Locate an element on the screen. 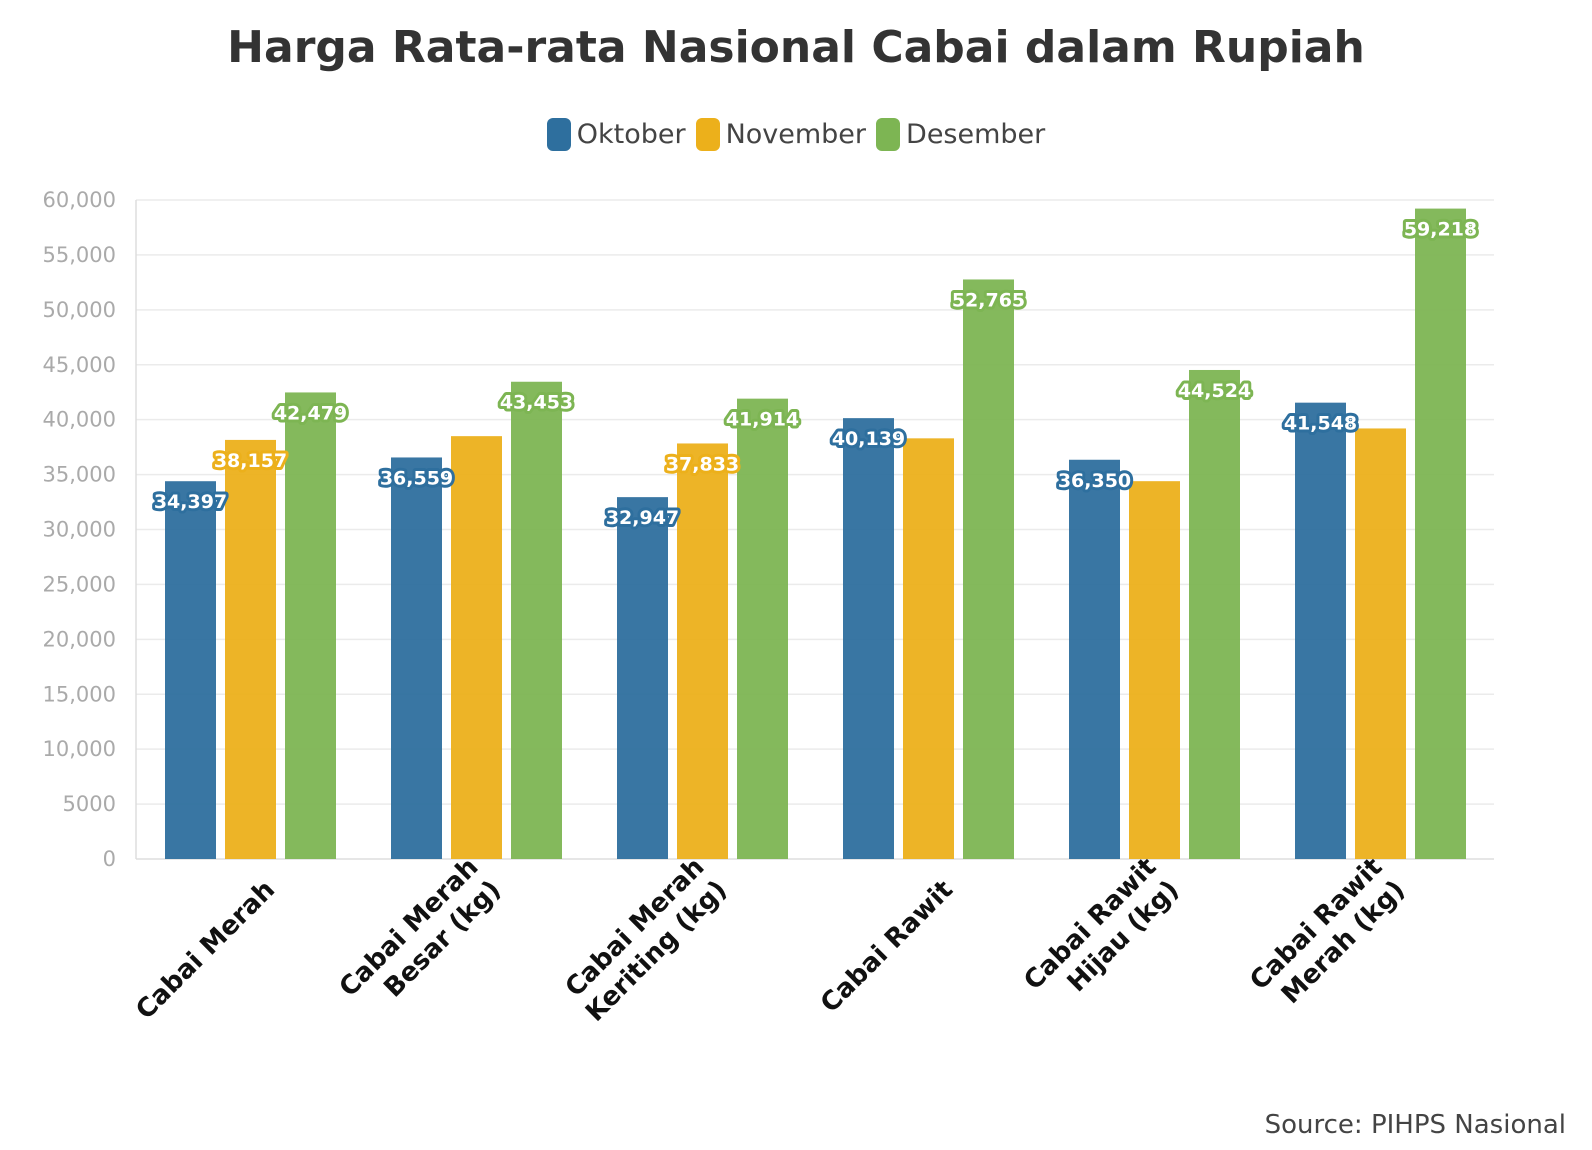 The width and height of the screenshot is (1592, 1150). data-label: 40,139 is located at coordinates (868, 439).